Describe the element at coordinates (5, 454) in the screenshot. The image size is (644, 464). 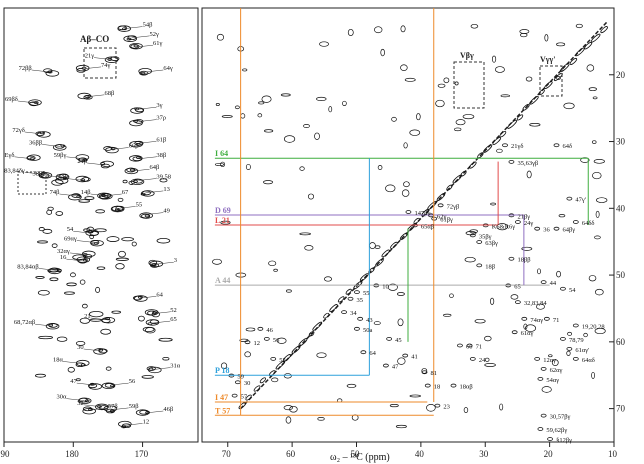
I see `left-x-tick-label: 190` at that location.